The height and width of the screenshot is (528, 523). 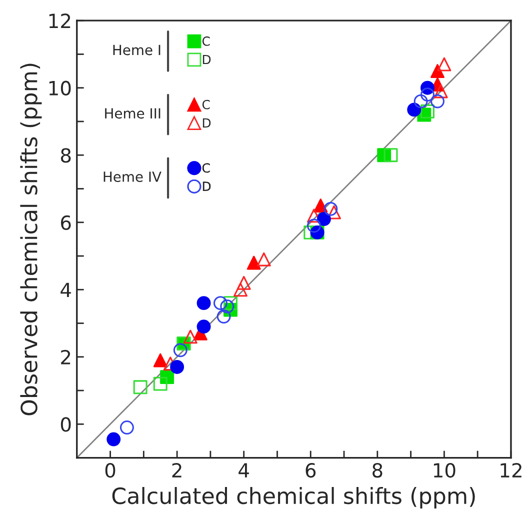 What do you see at coordinates (133, 177) in the screenshot?
I see `annotation: Heme IV` at bounding box center [133, 177].